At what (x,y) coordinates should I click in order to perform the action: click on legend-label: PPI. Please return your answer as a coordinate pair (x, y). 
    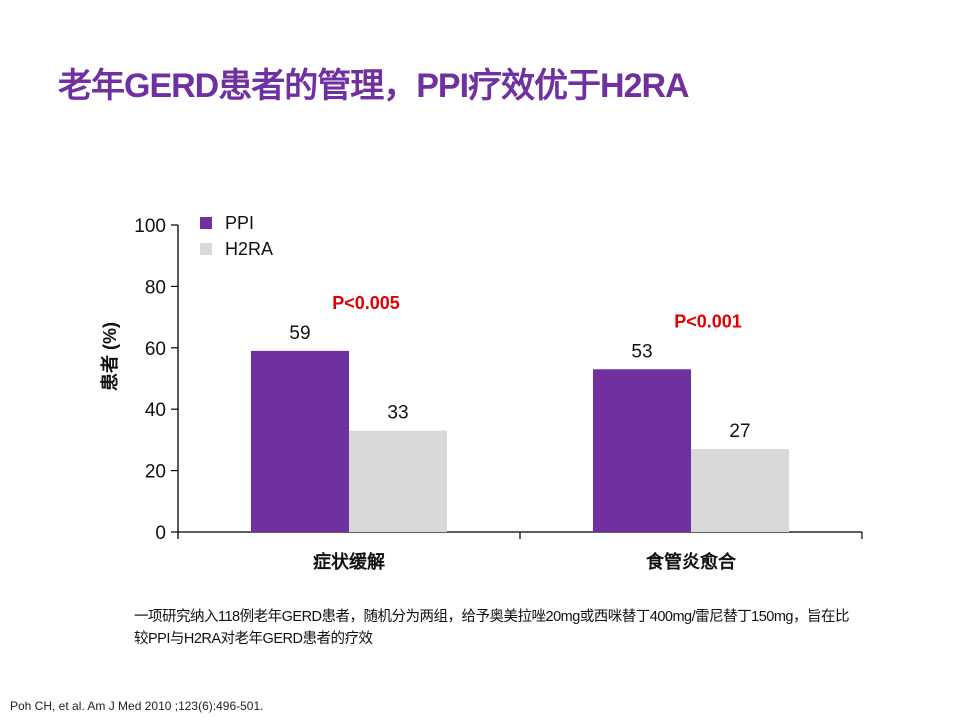
    Looking at the image, I should click on (239, 223).